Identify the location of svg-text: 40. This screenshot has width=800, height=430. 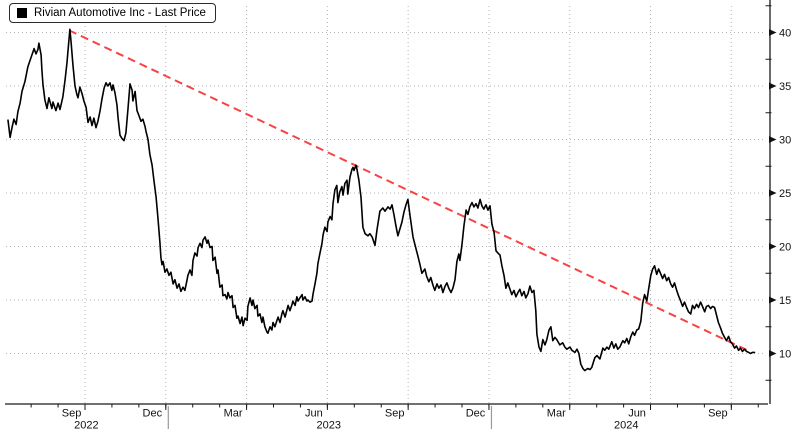
(785, 34).